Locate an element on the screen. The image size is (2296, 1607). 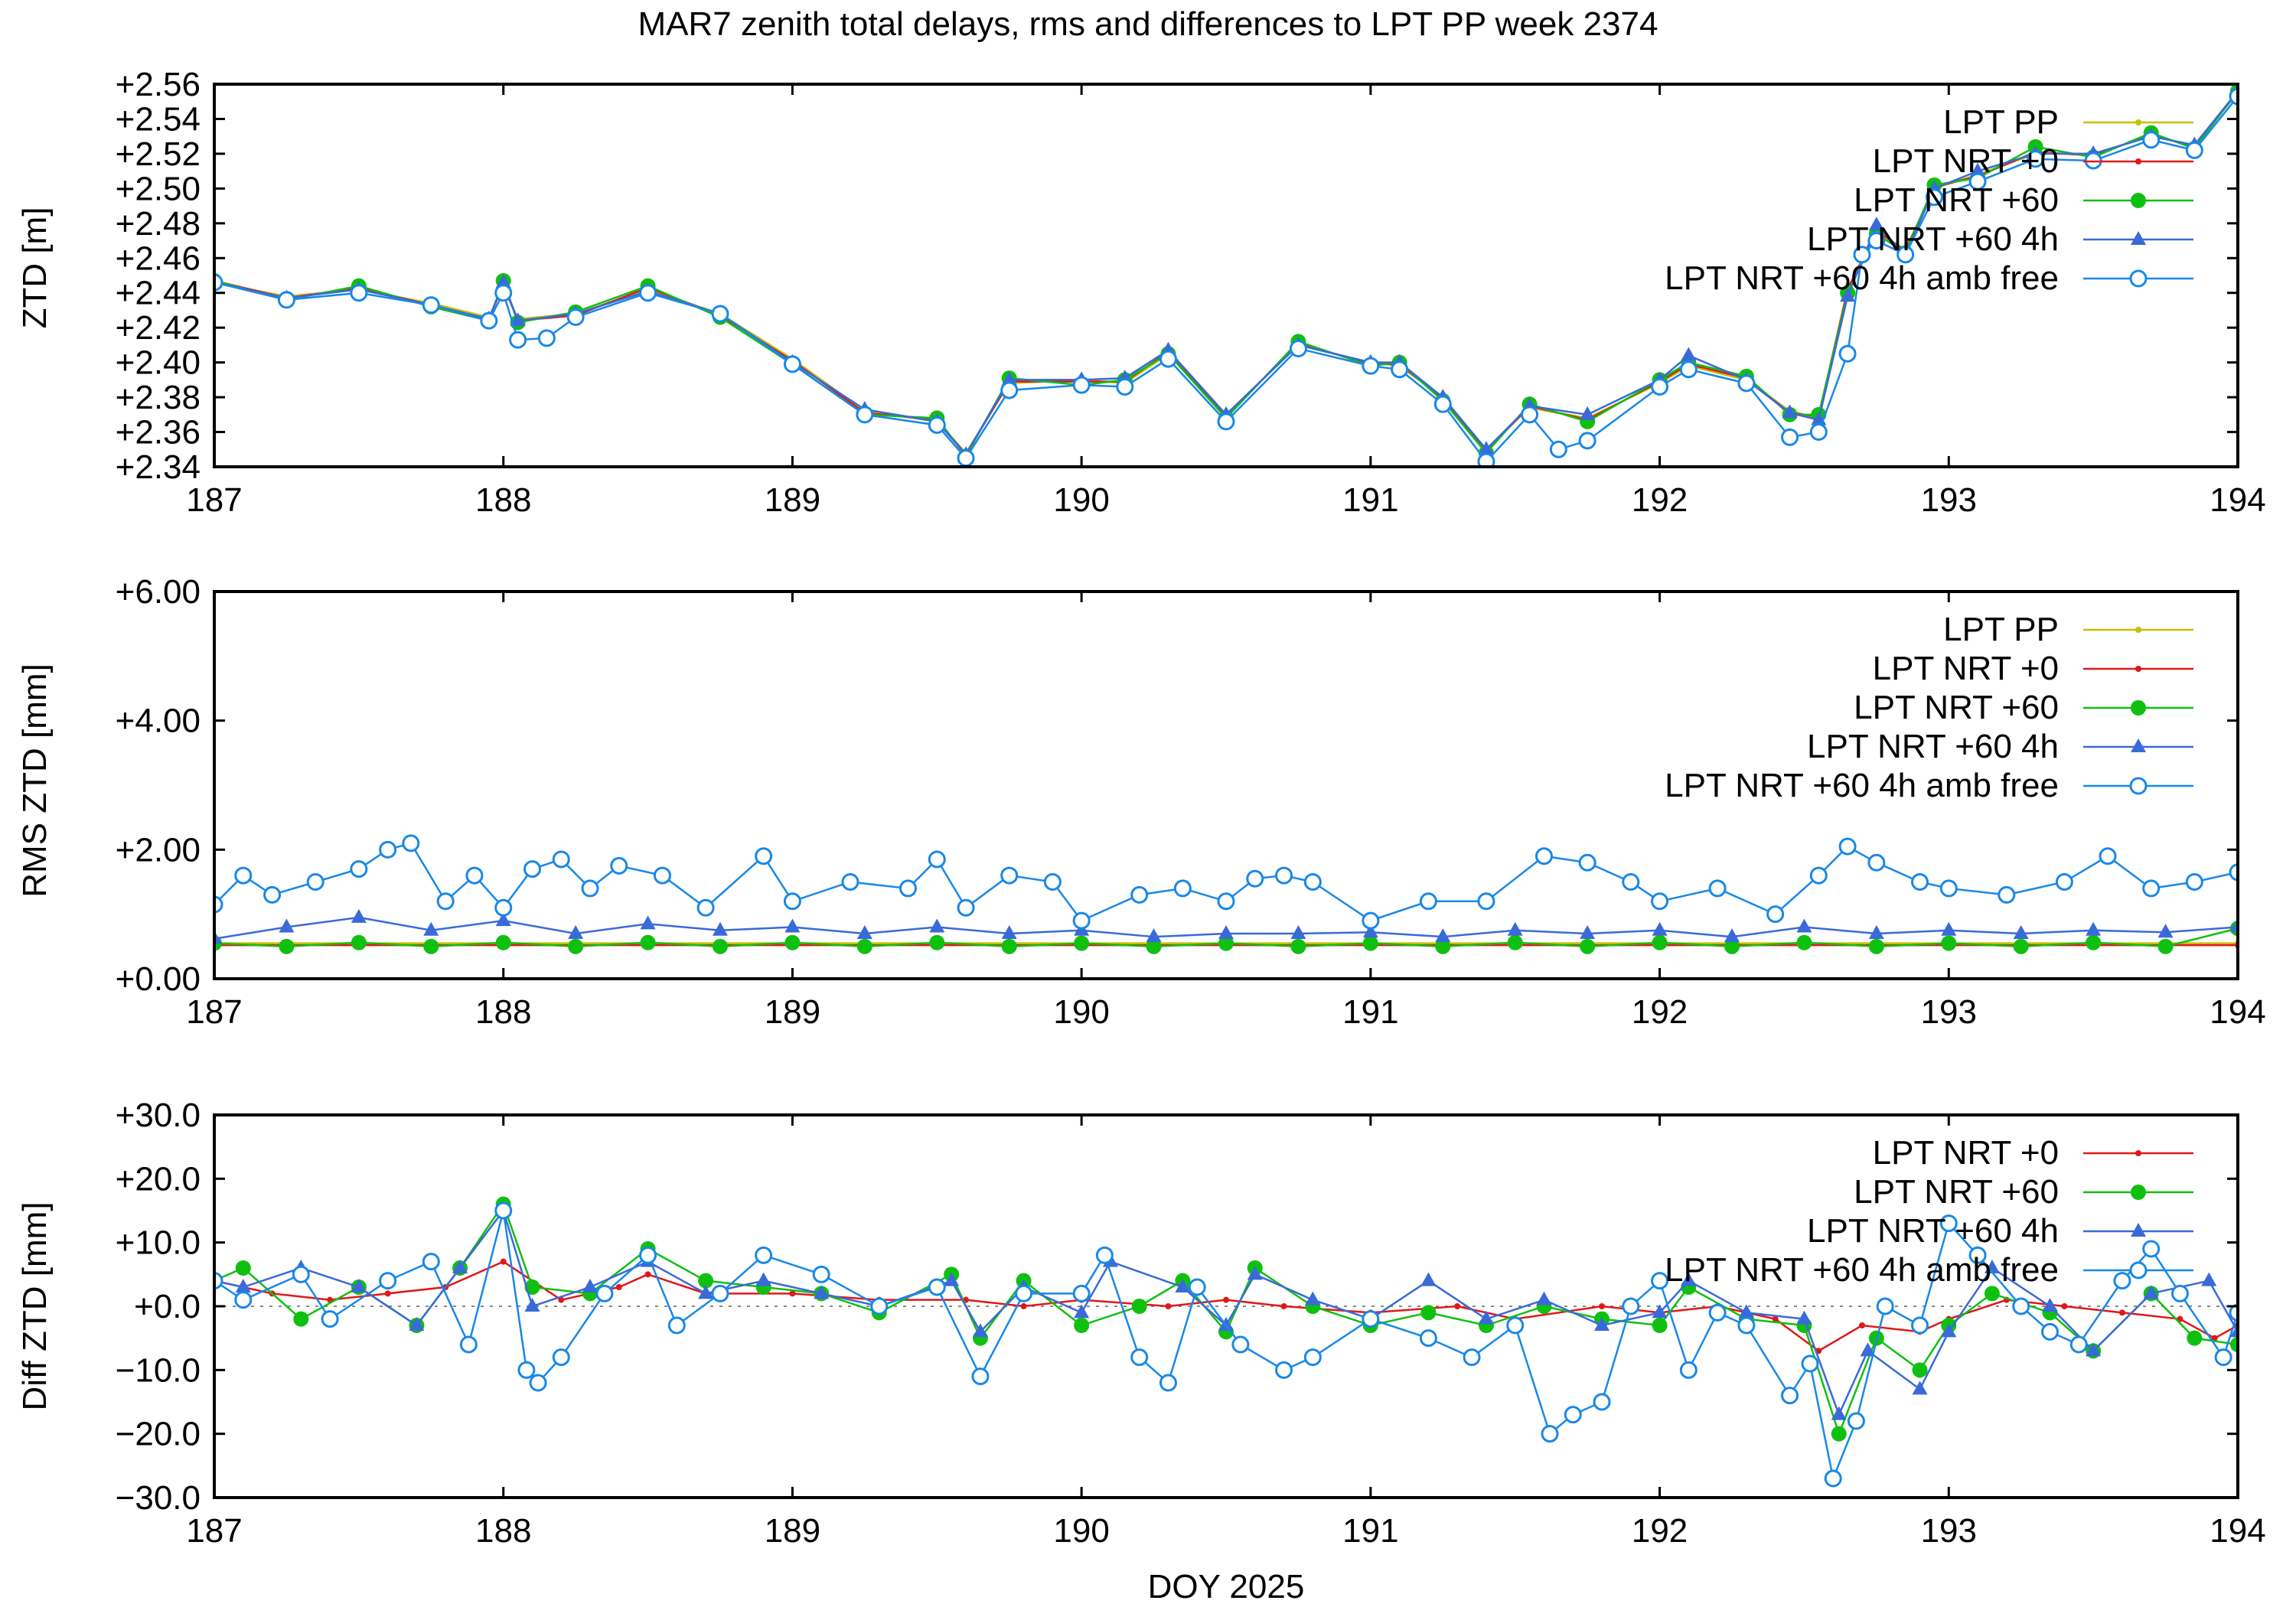
ztd-x-tick-label: 188 is located at coordinates (503, 500).